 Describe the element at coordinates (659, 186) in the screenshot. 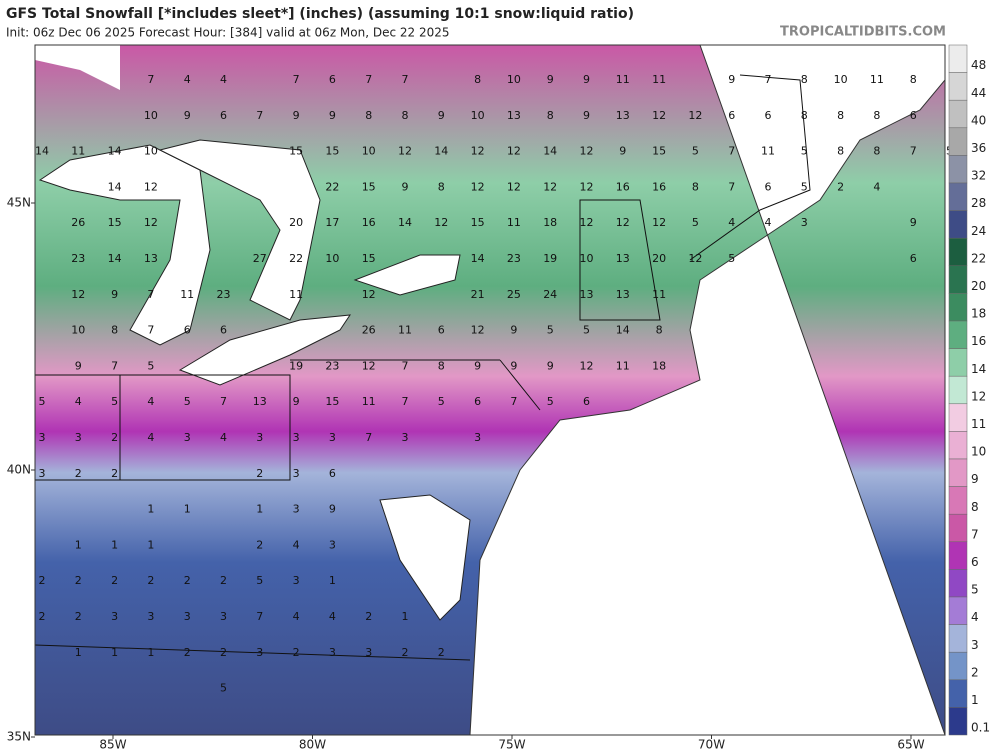

I see `point-label: 16` at that location.